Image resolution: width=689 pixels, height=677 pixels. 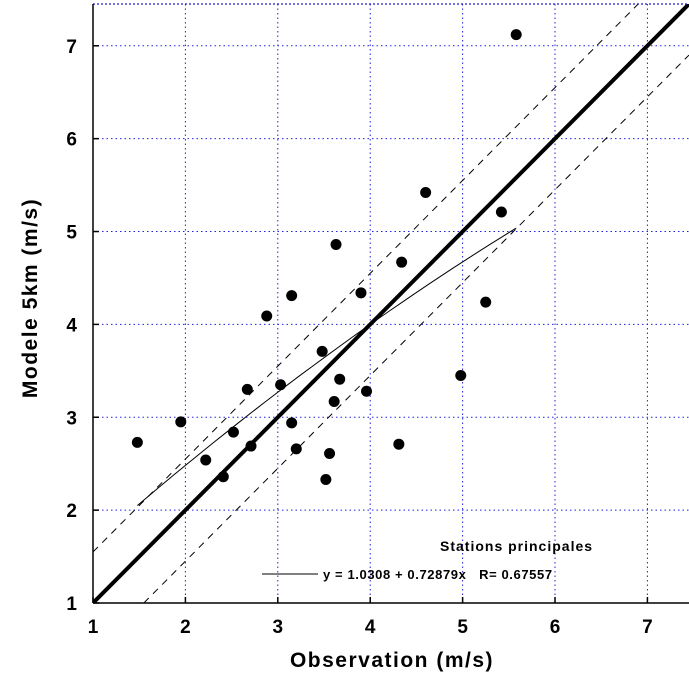 I want to click on x-tick-label: 3, so click(x=278, y=627).